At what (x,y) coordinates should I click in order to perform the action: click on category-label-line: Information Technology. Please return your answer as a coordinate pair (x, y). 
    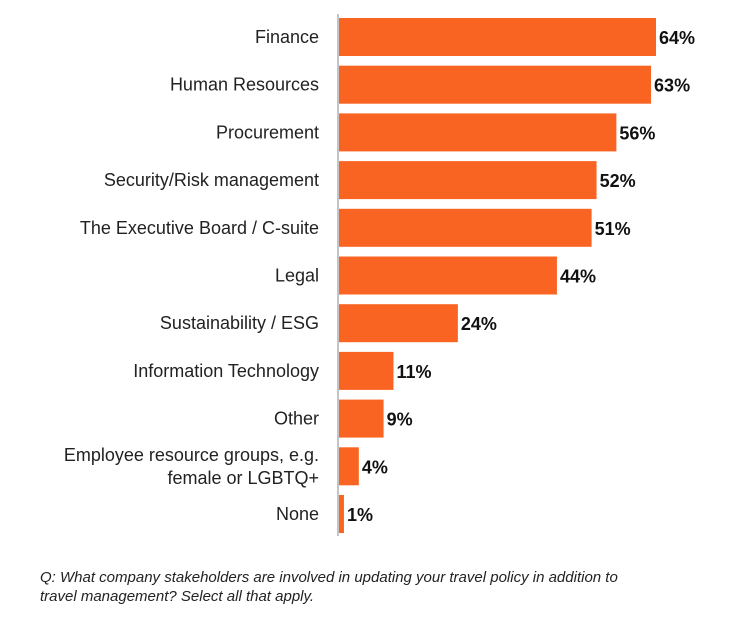
    Looking at the image, I should click on (226, 371).